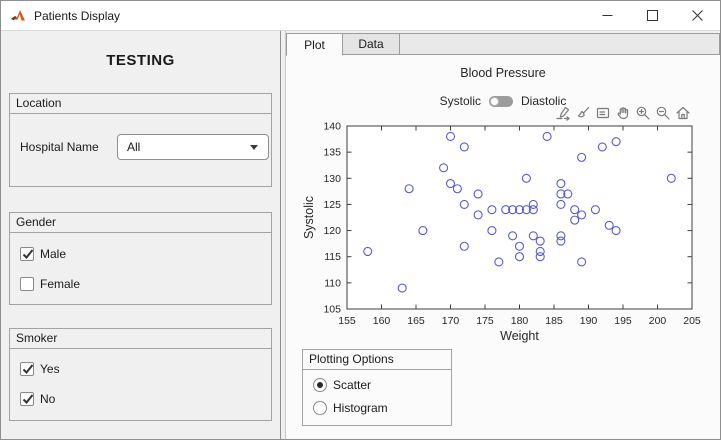 This screenshot has height=440, width=721. I want to click on smoker-no-checkbox, so click(27, 399).